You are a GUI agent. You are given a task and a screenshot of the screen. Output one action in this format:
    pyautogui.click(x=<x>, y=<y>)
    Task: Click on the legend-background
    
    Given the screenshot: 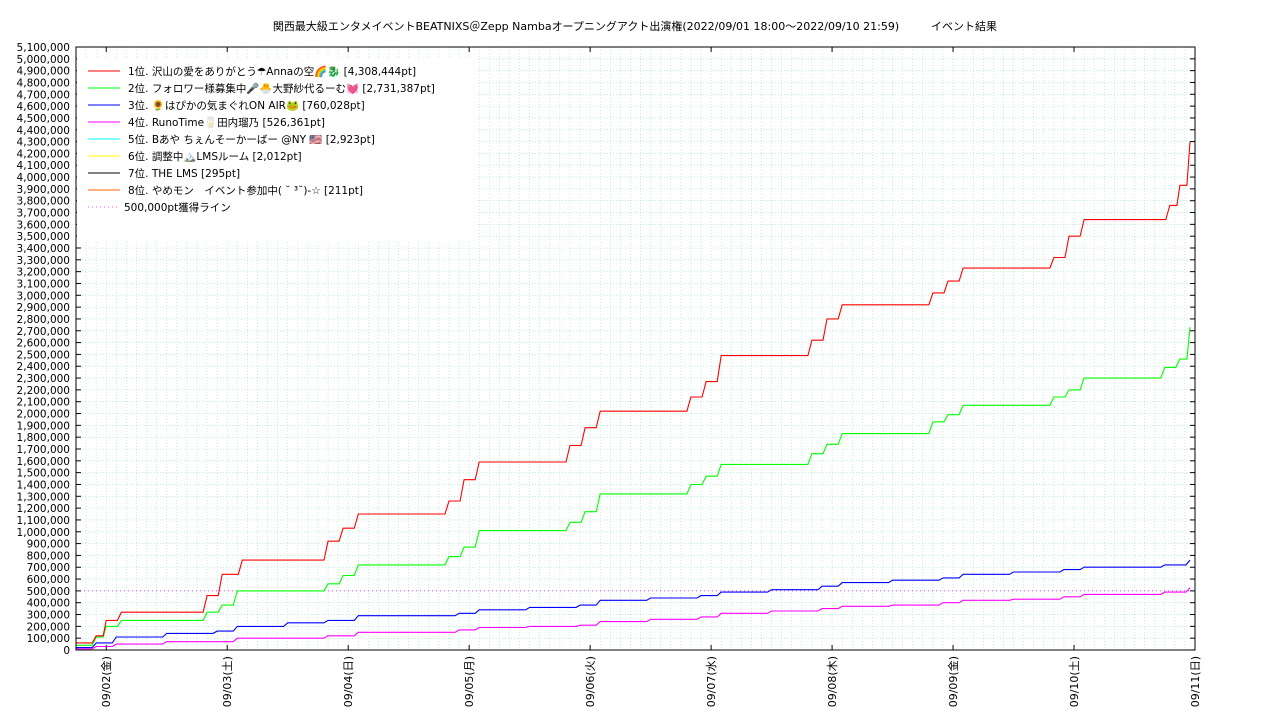 What is the action you would take?
    pyautogui.click(x=277, y=149)
    